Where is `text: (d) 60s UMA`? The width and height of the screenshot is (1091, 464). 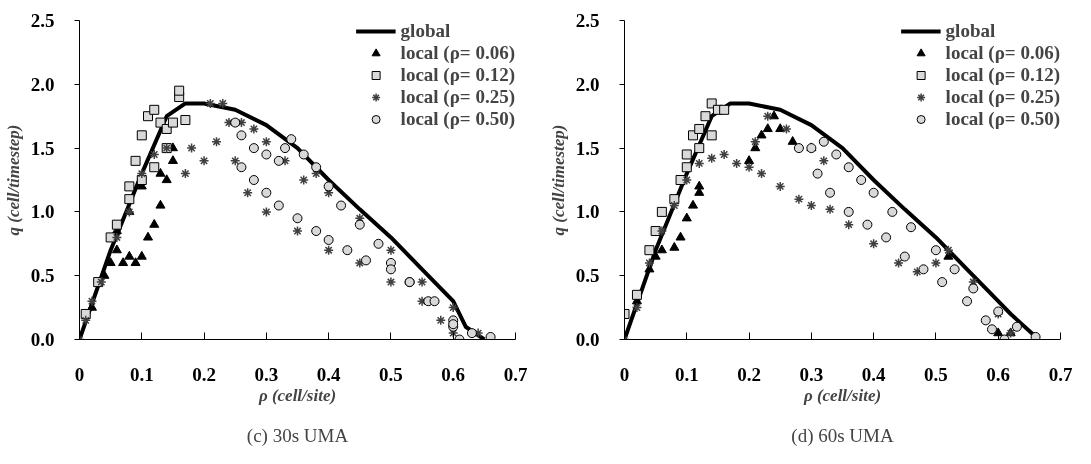 text: (d) 60s UMA is located at coordinates (842, 435).